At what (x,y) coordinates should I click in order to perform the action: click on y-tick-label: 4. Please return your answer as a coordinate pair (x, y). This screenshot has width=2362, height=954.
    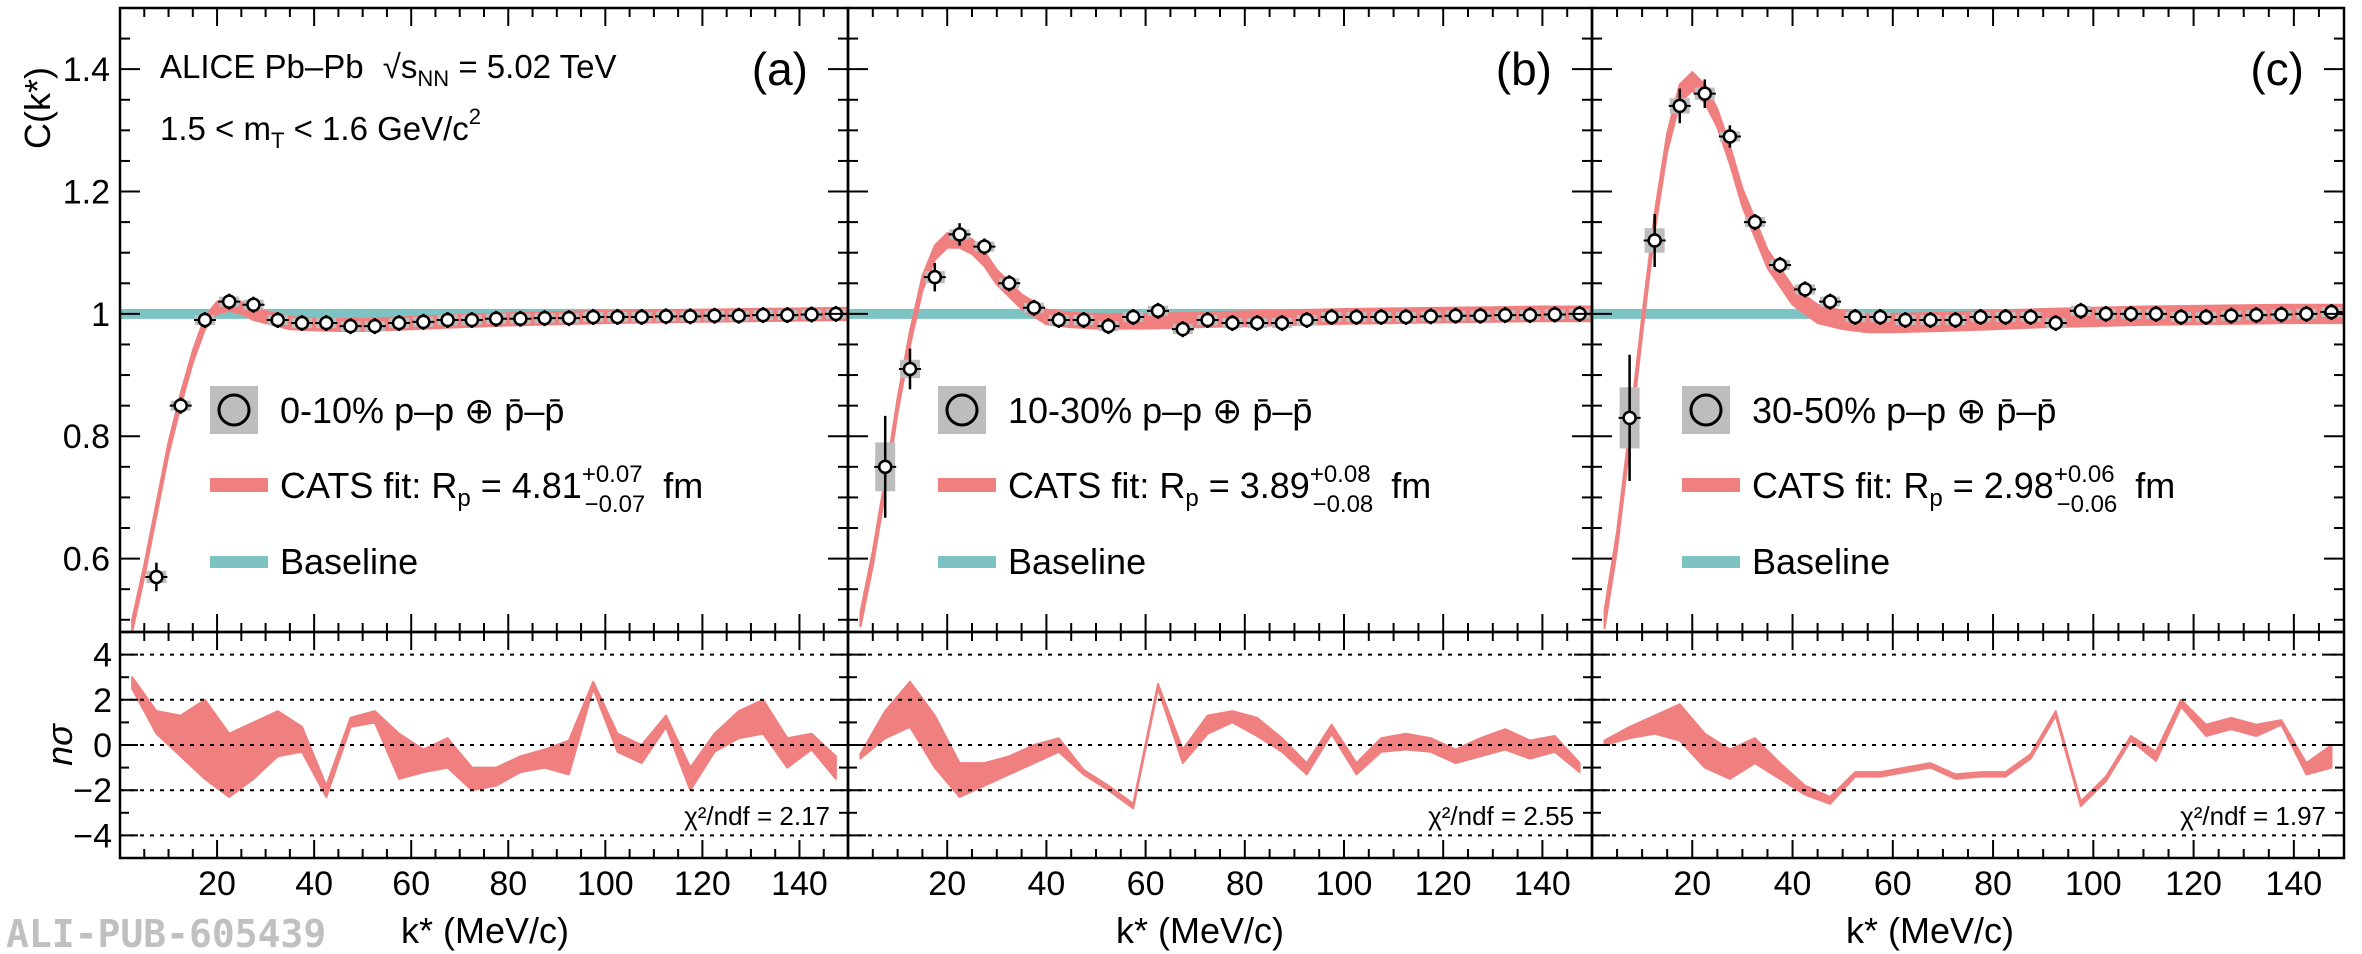
    Looking at the image, I should click on (102, 656).